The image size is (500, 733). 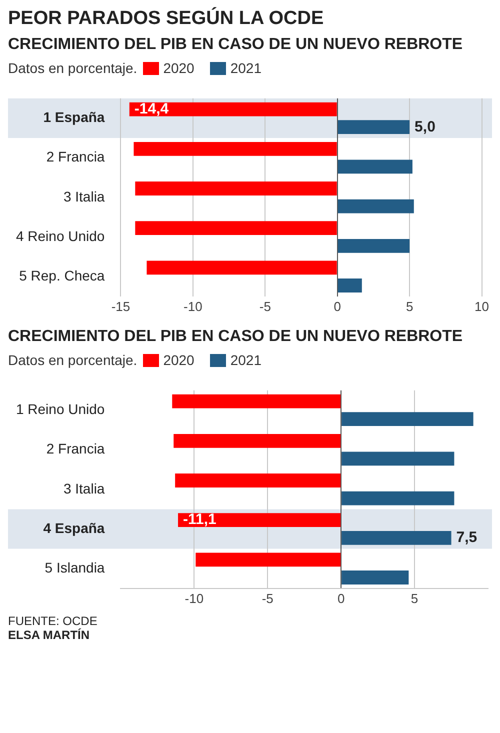 I want to click on y-tick-label: 4 España, so click(x=74, y=528).